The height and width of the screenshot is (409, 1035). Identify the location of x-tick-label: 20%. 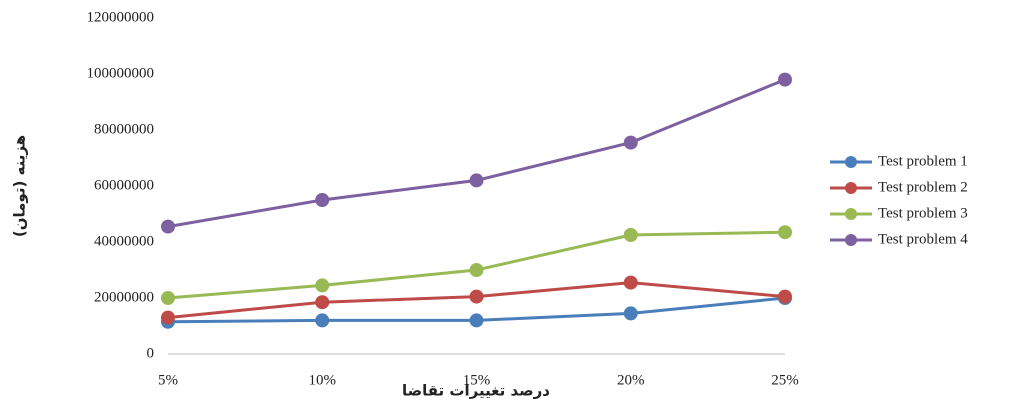
(631, 380).